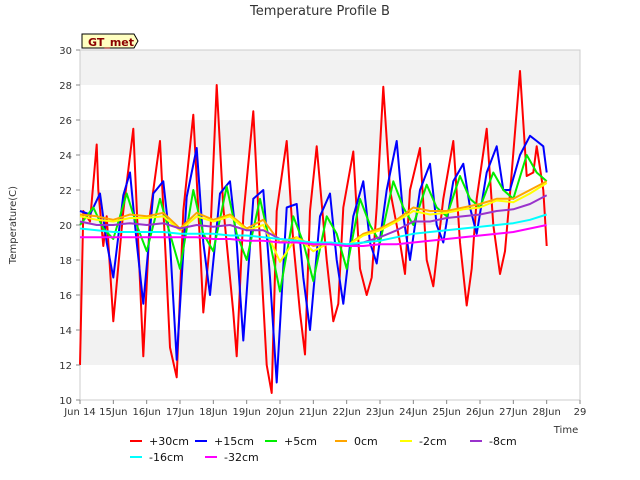 The width and height of the screenshot is (640, 480). What do you see at coordinates (313, 412) in the screenshot?
I see `x-tick-label: 21Jun` at bounding box center [313, 412].